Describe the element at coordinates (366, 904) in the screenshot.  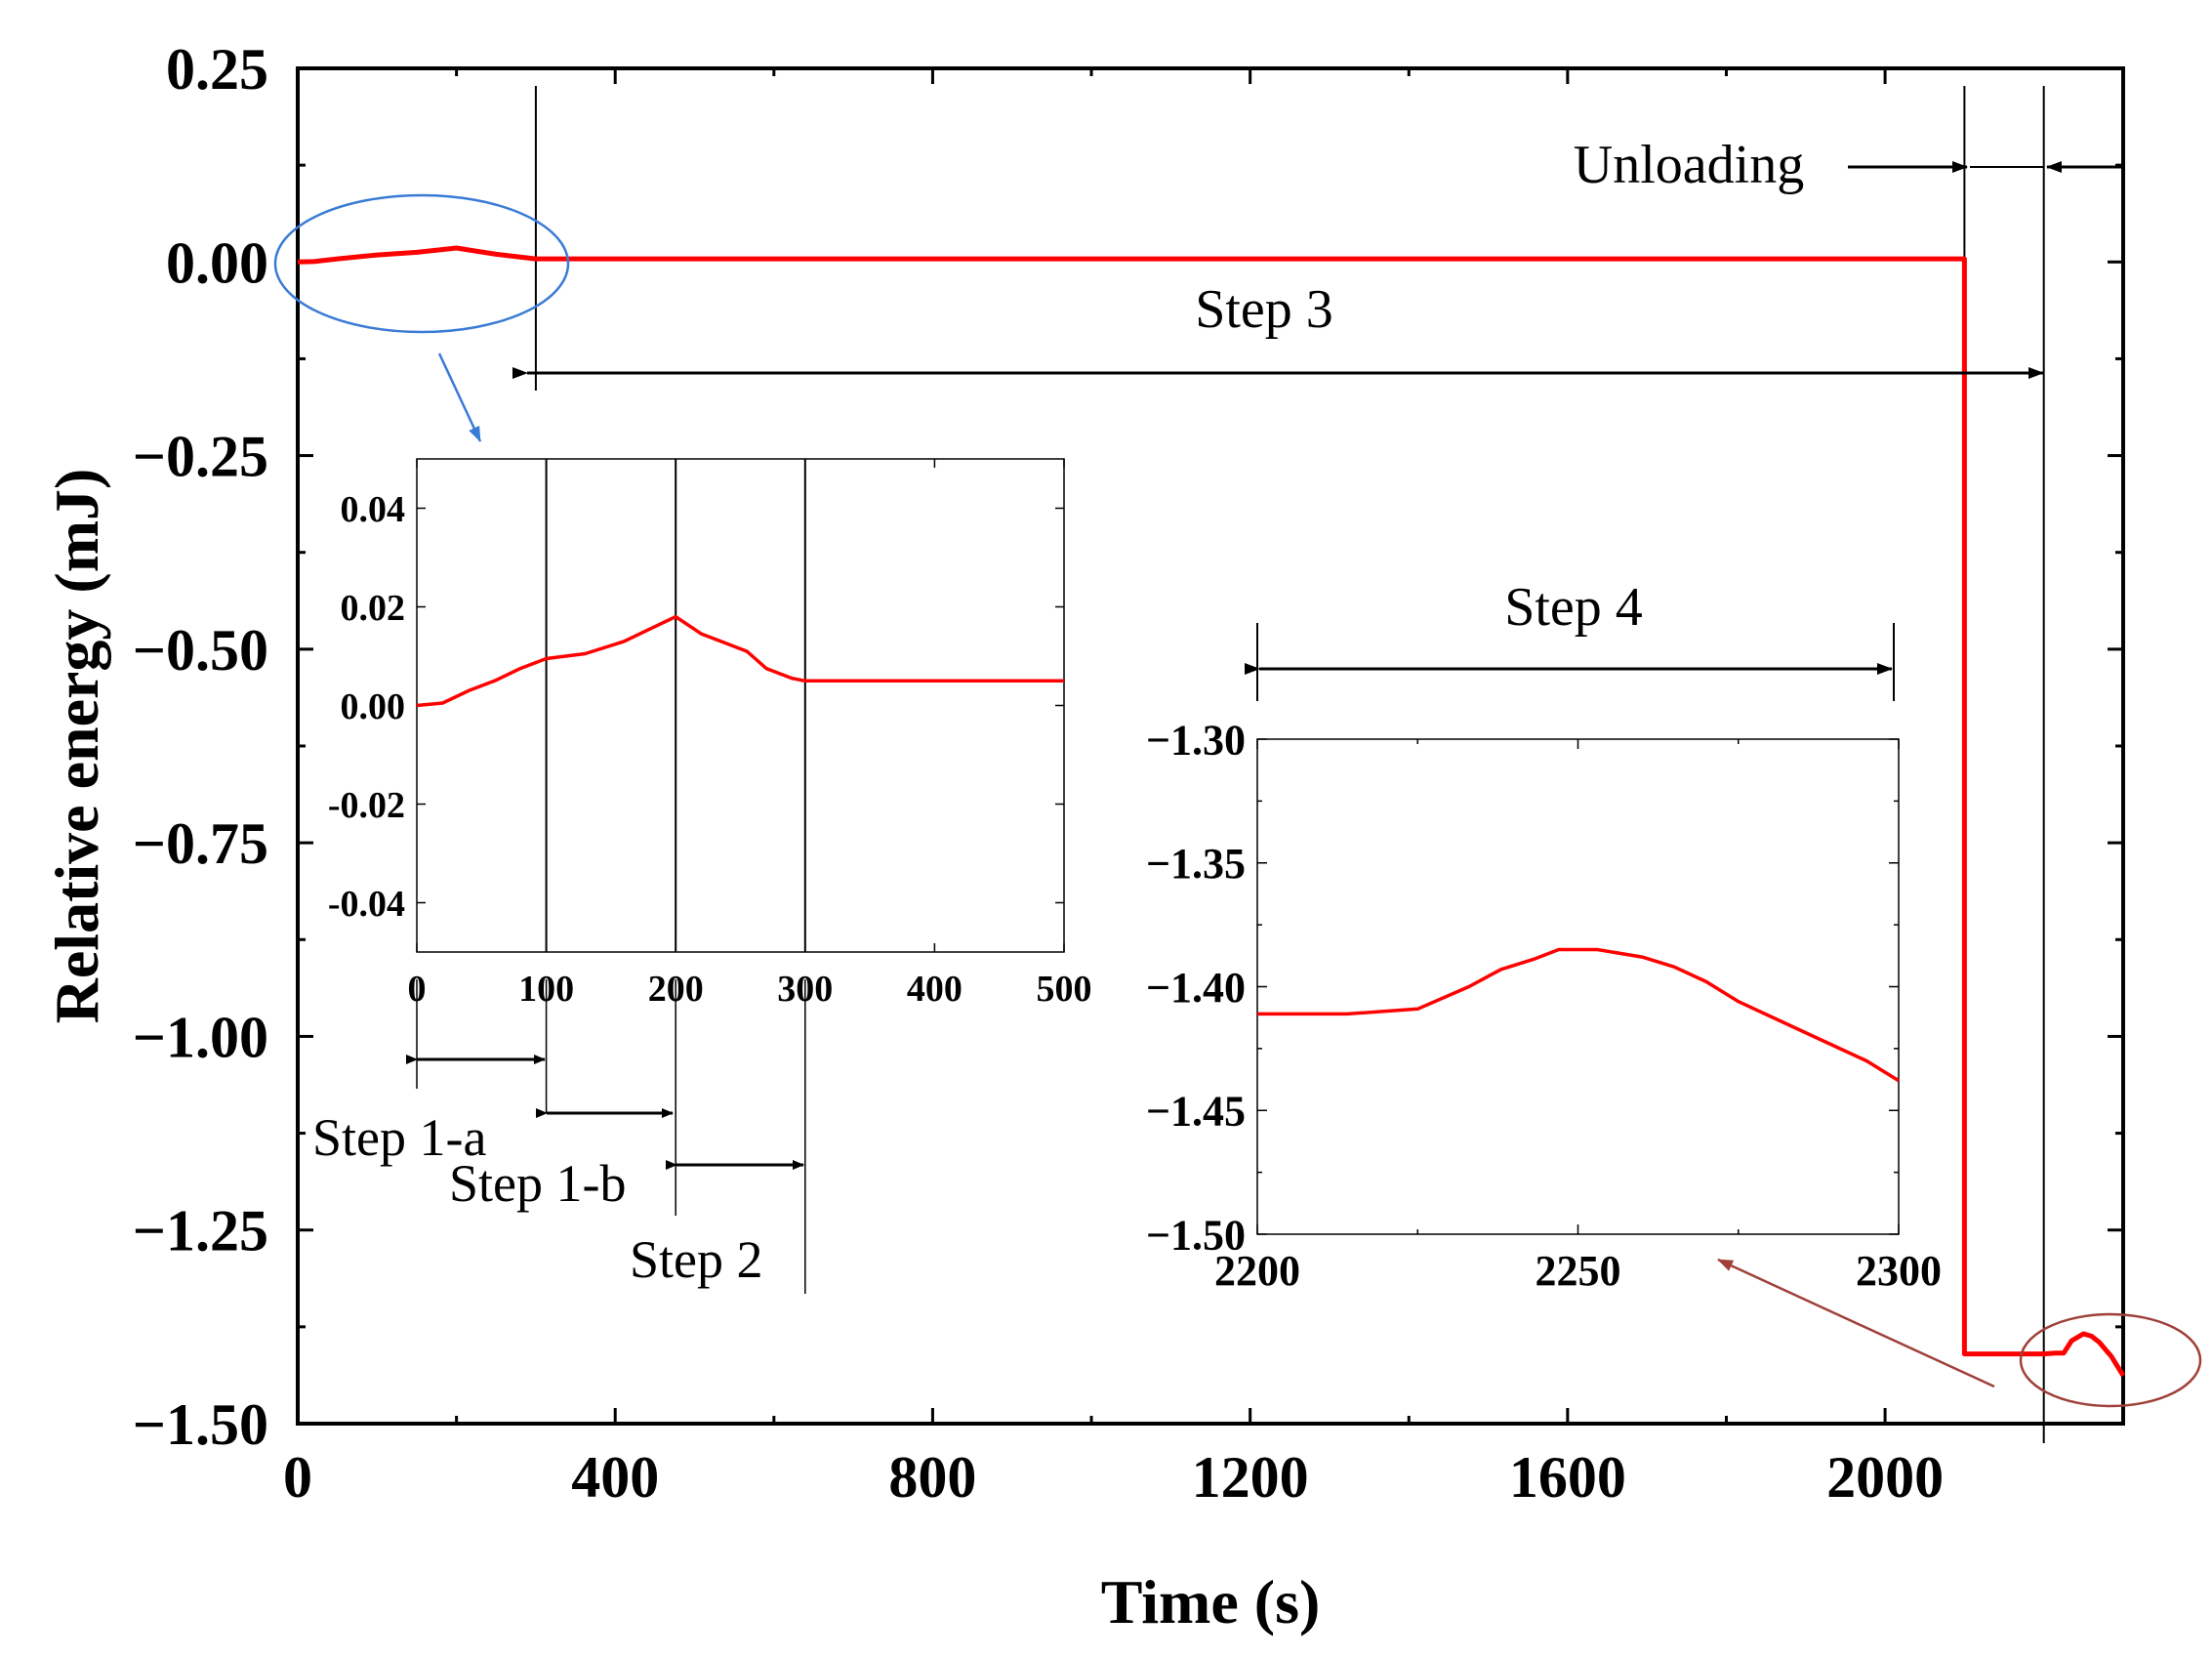
I see `y-tick-label: -0.04` at that location.